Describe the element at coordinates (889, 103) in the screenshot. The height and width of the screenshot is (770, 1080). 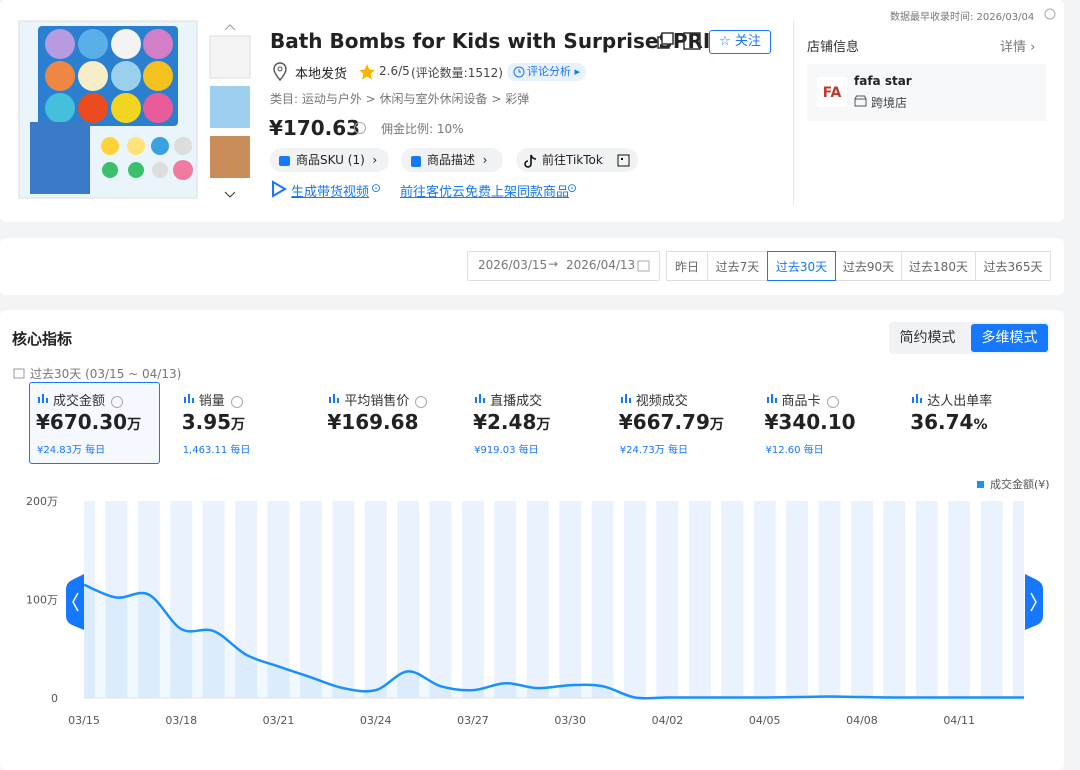
I see `shop-type: 跨境店` at that location.